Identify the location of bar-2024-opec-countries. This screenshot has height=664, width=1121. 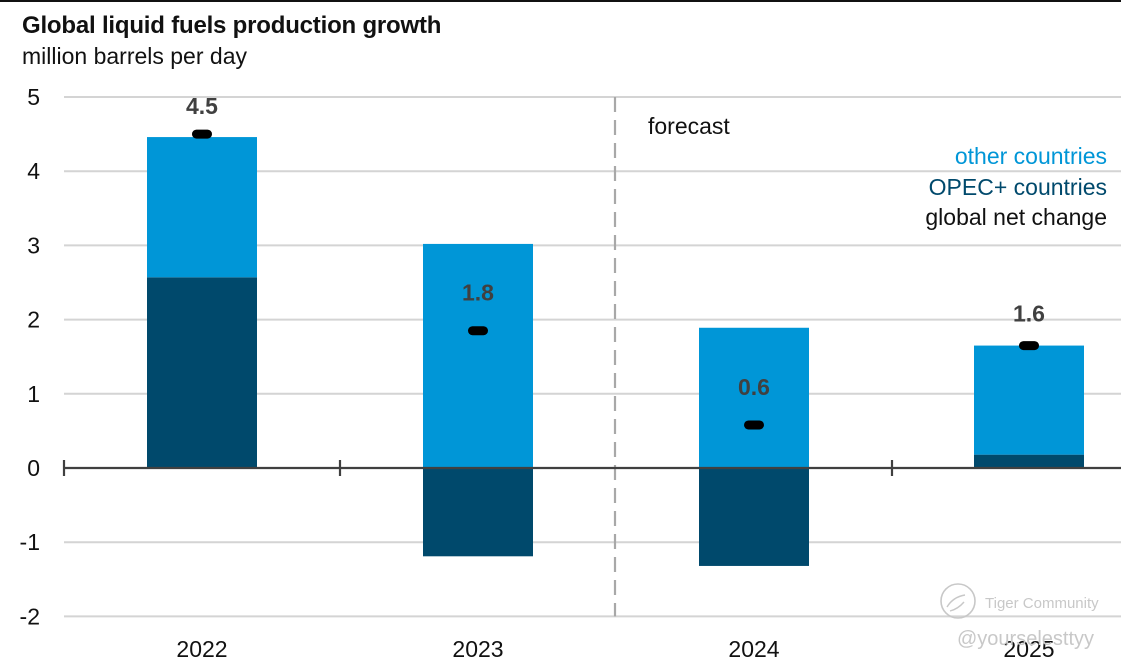
(754, 517).